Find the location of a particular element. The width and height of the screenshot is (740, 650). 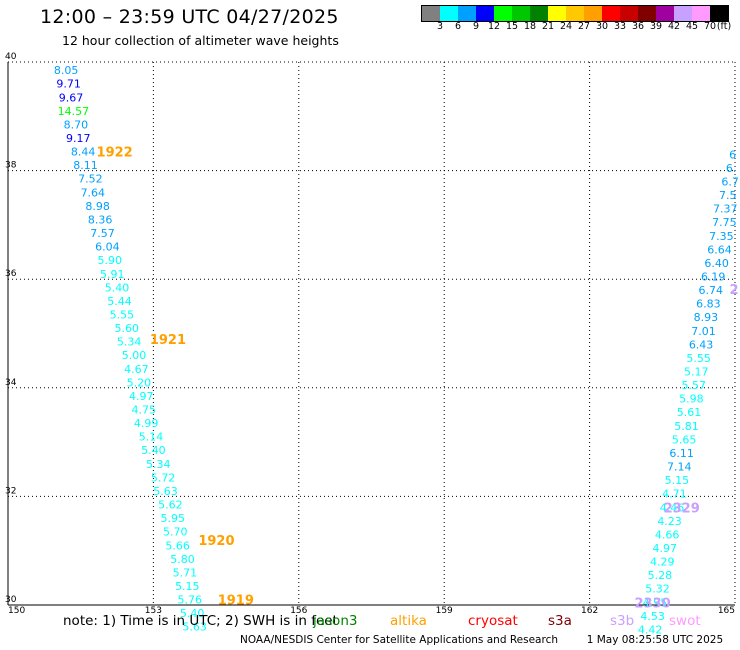

wave-height-point: 5.65 is located at coordinates (684, 439).